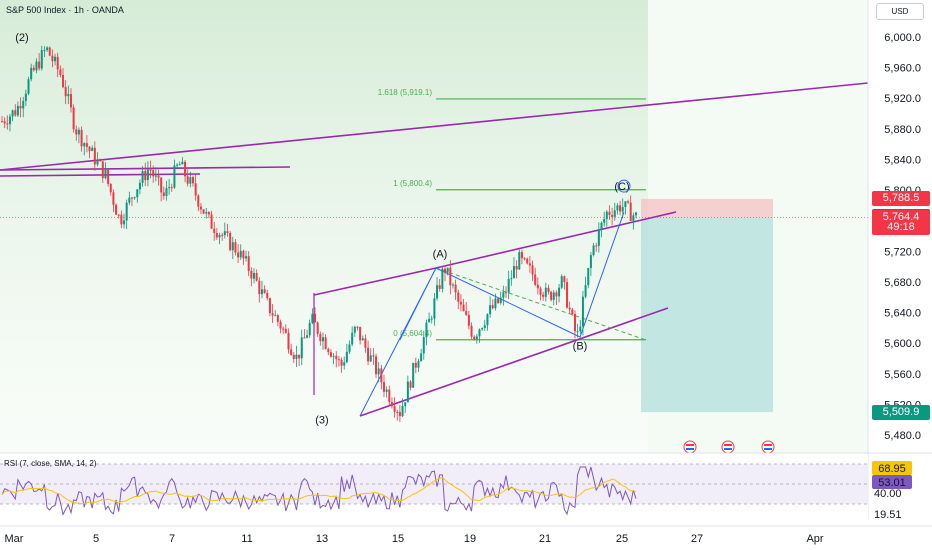 This screenshot has width=932, height=550. I want to click on price-tag: 5,509.9, so click(901, 412).